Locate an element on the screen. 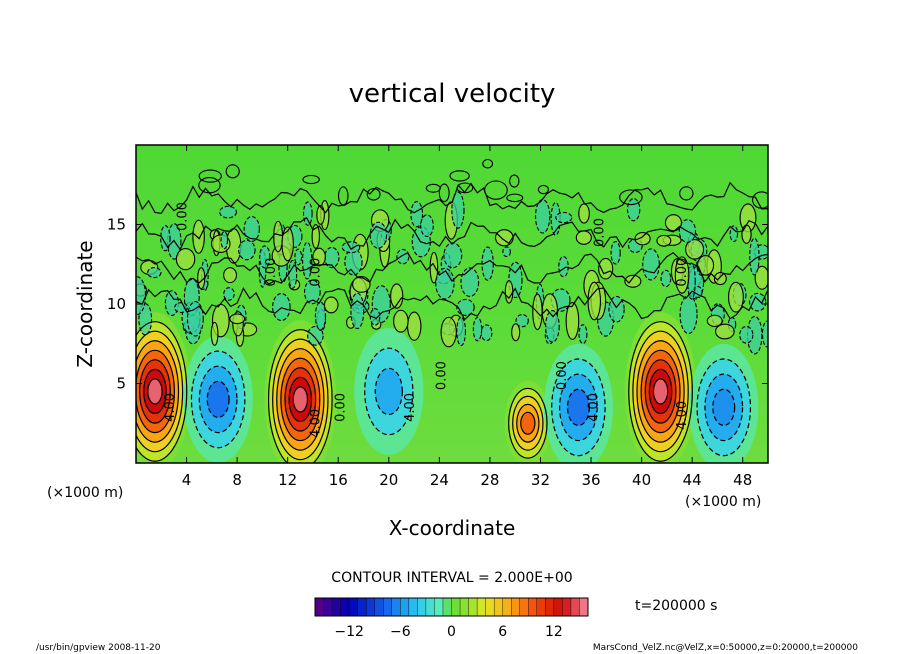 Image resolution: width=904 pixels, height=654 pixels. x-tick-label: 40 is located at coordinates (641, 480).